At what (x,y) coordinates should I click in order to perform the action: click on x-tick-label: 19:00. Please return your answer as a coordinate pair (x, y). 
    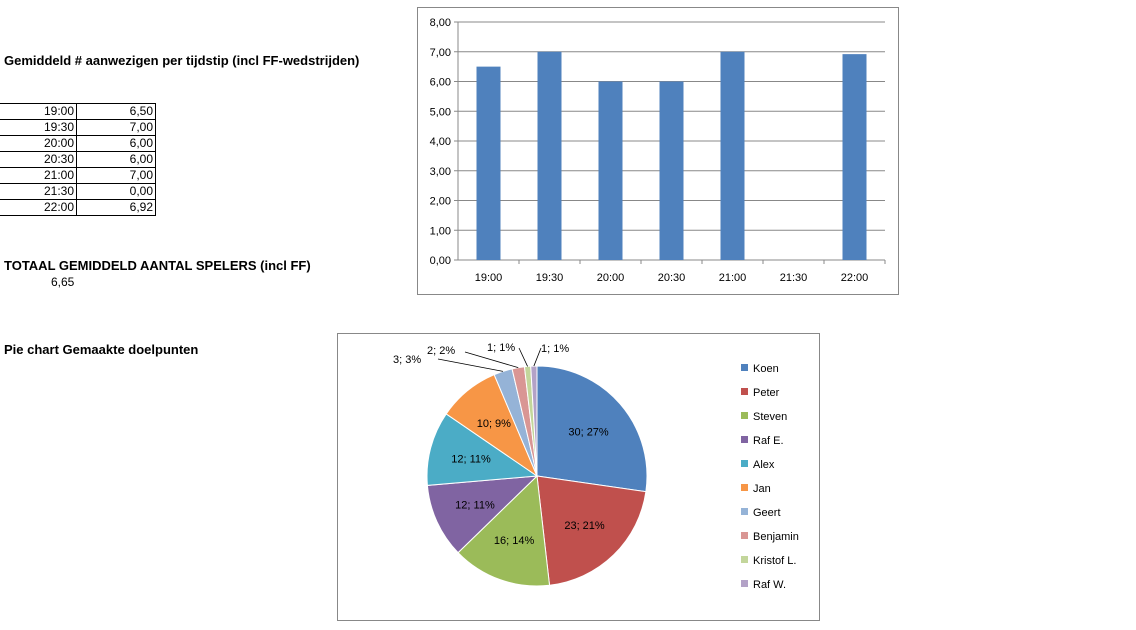
    Looking at the image, I should click on (489, 278).